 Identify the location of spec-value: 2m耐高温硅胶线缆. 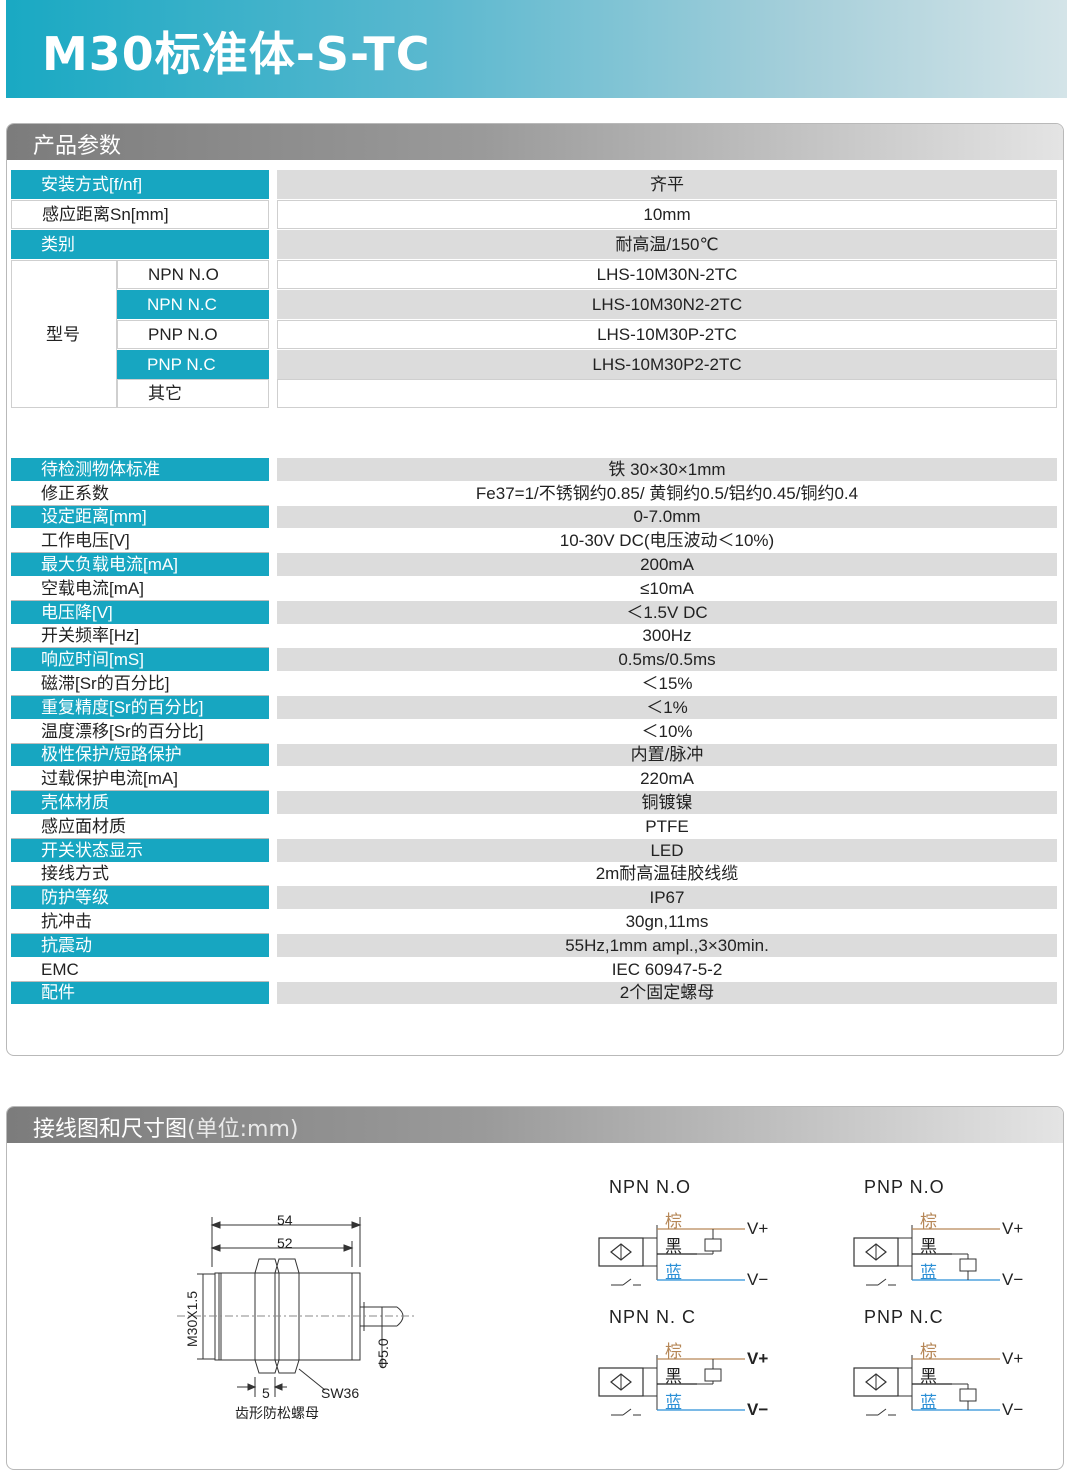
(667, 874).